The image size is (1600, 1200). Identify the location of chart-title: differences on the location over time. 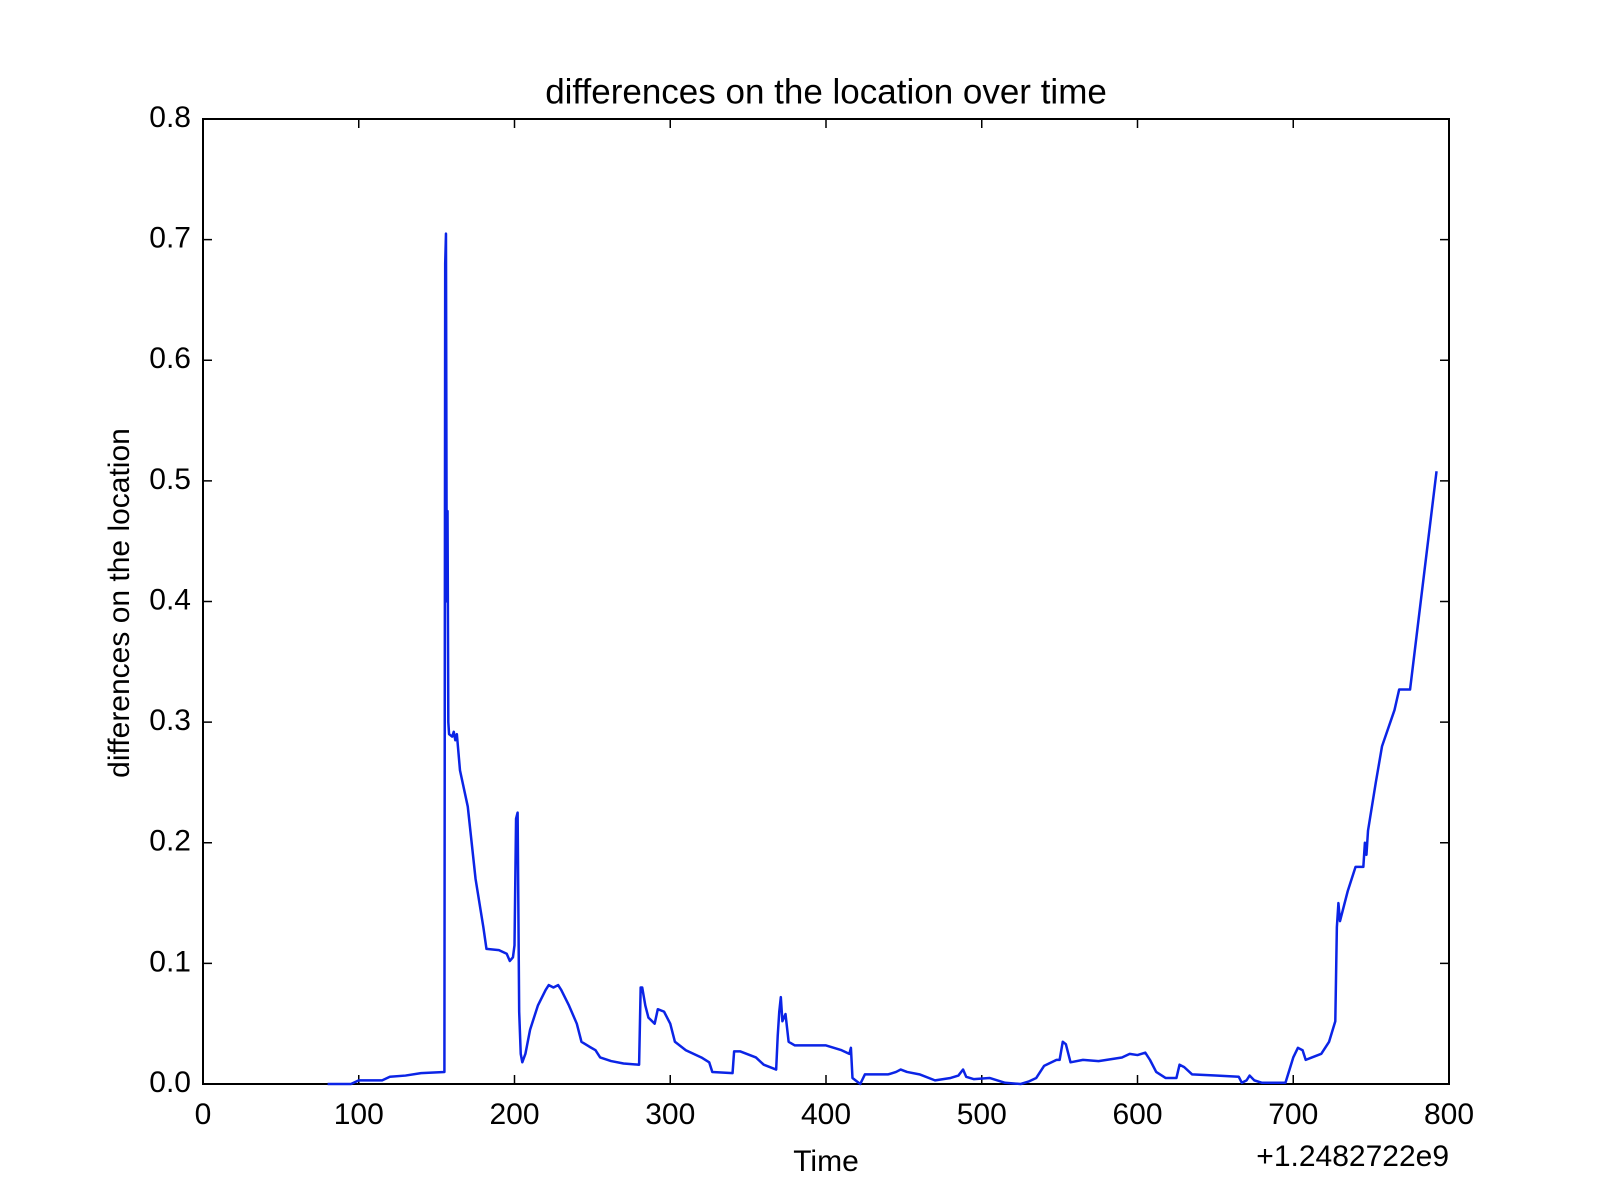
(826, 91).